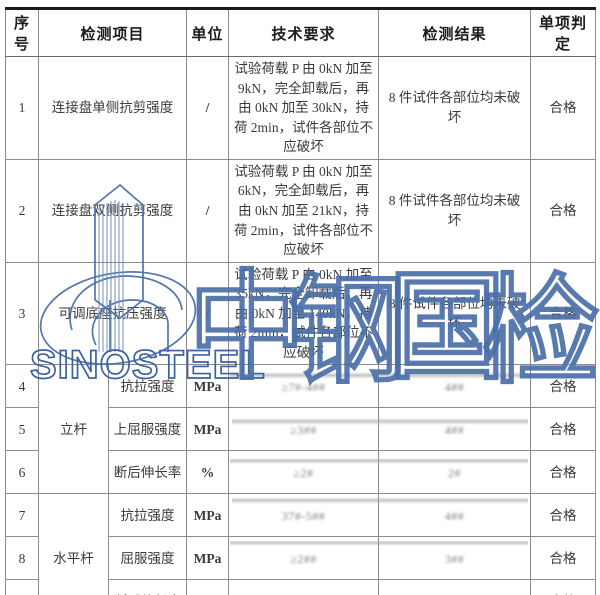  I want to click on table-header: 序号 检测项目 单位 技术要求 检测结果 单项判定, so click(301, 32).